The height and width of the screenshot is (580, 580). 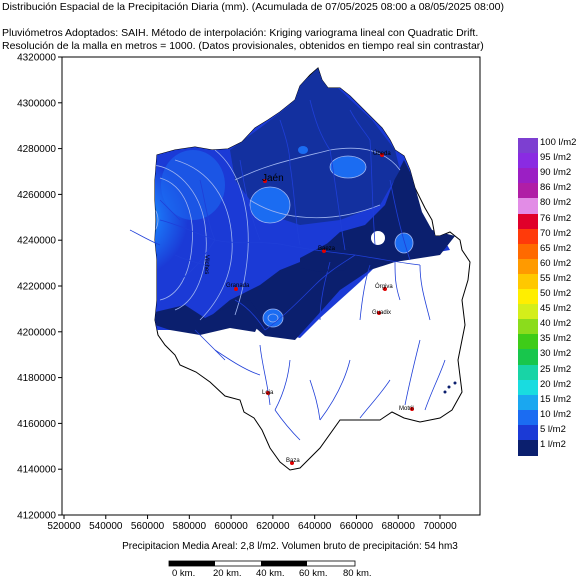 I want to click on x-tick-label: 560000, so click(x=148, y=526).